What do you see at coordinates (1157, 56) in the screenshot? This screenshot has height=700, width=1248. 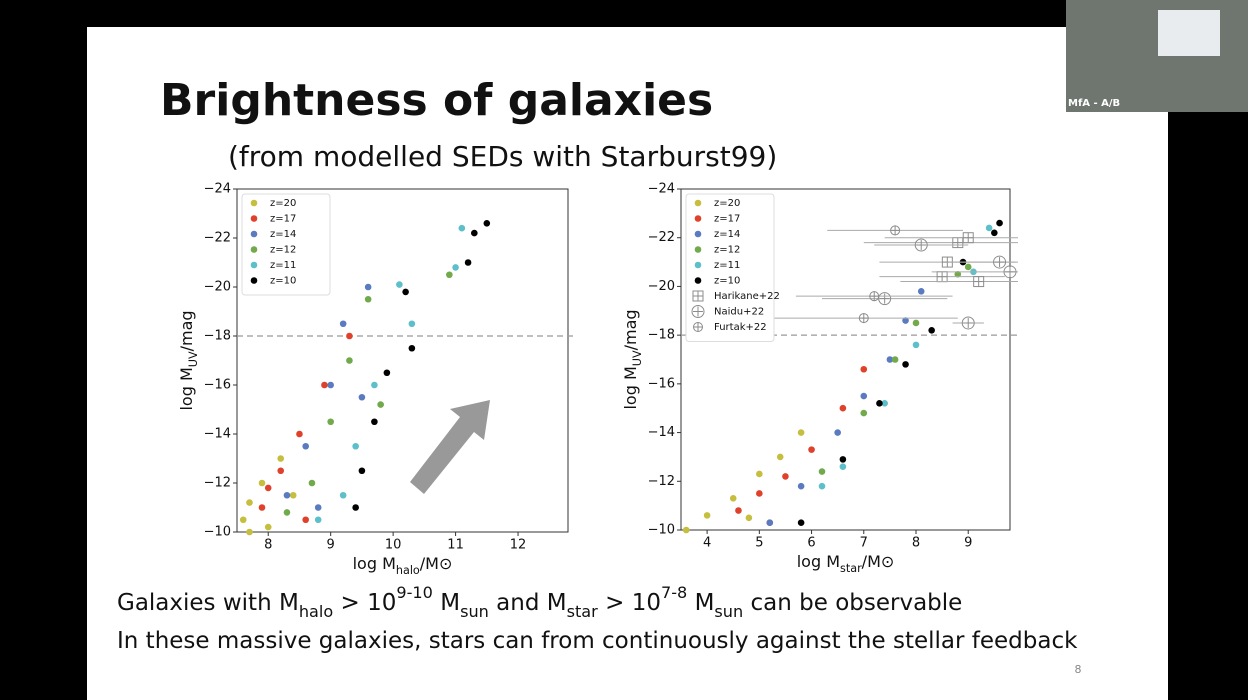 I see `webcam` at bounding box center [1157, 56].